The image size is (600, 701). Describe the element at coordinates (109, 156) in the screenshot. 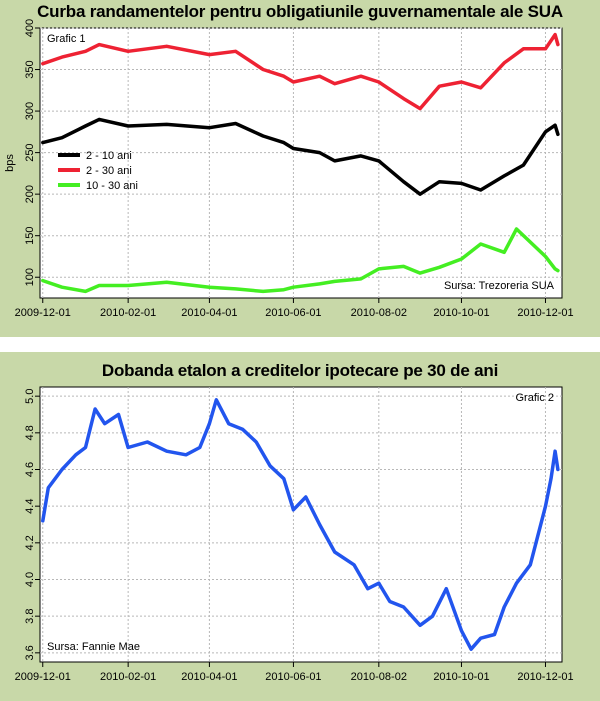

I see `legend-label: 2 - 10 ani` at that location.